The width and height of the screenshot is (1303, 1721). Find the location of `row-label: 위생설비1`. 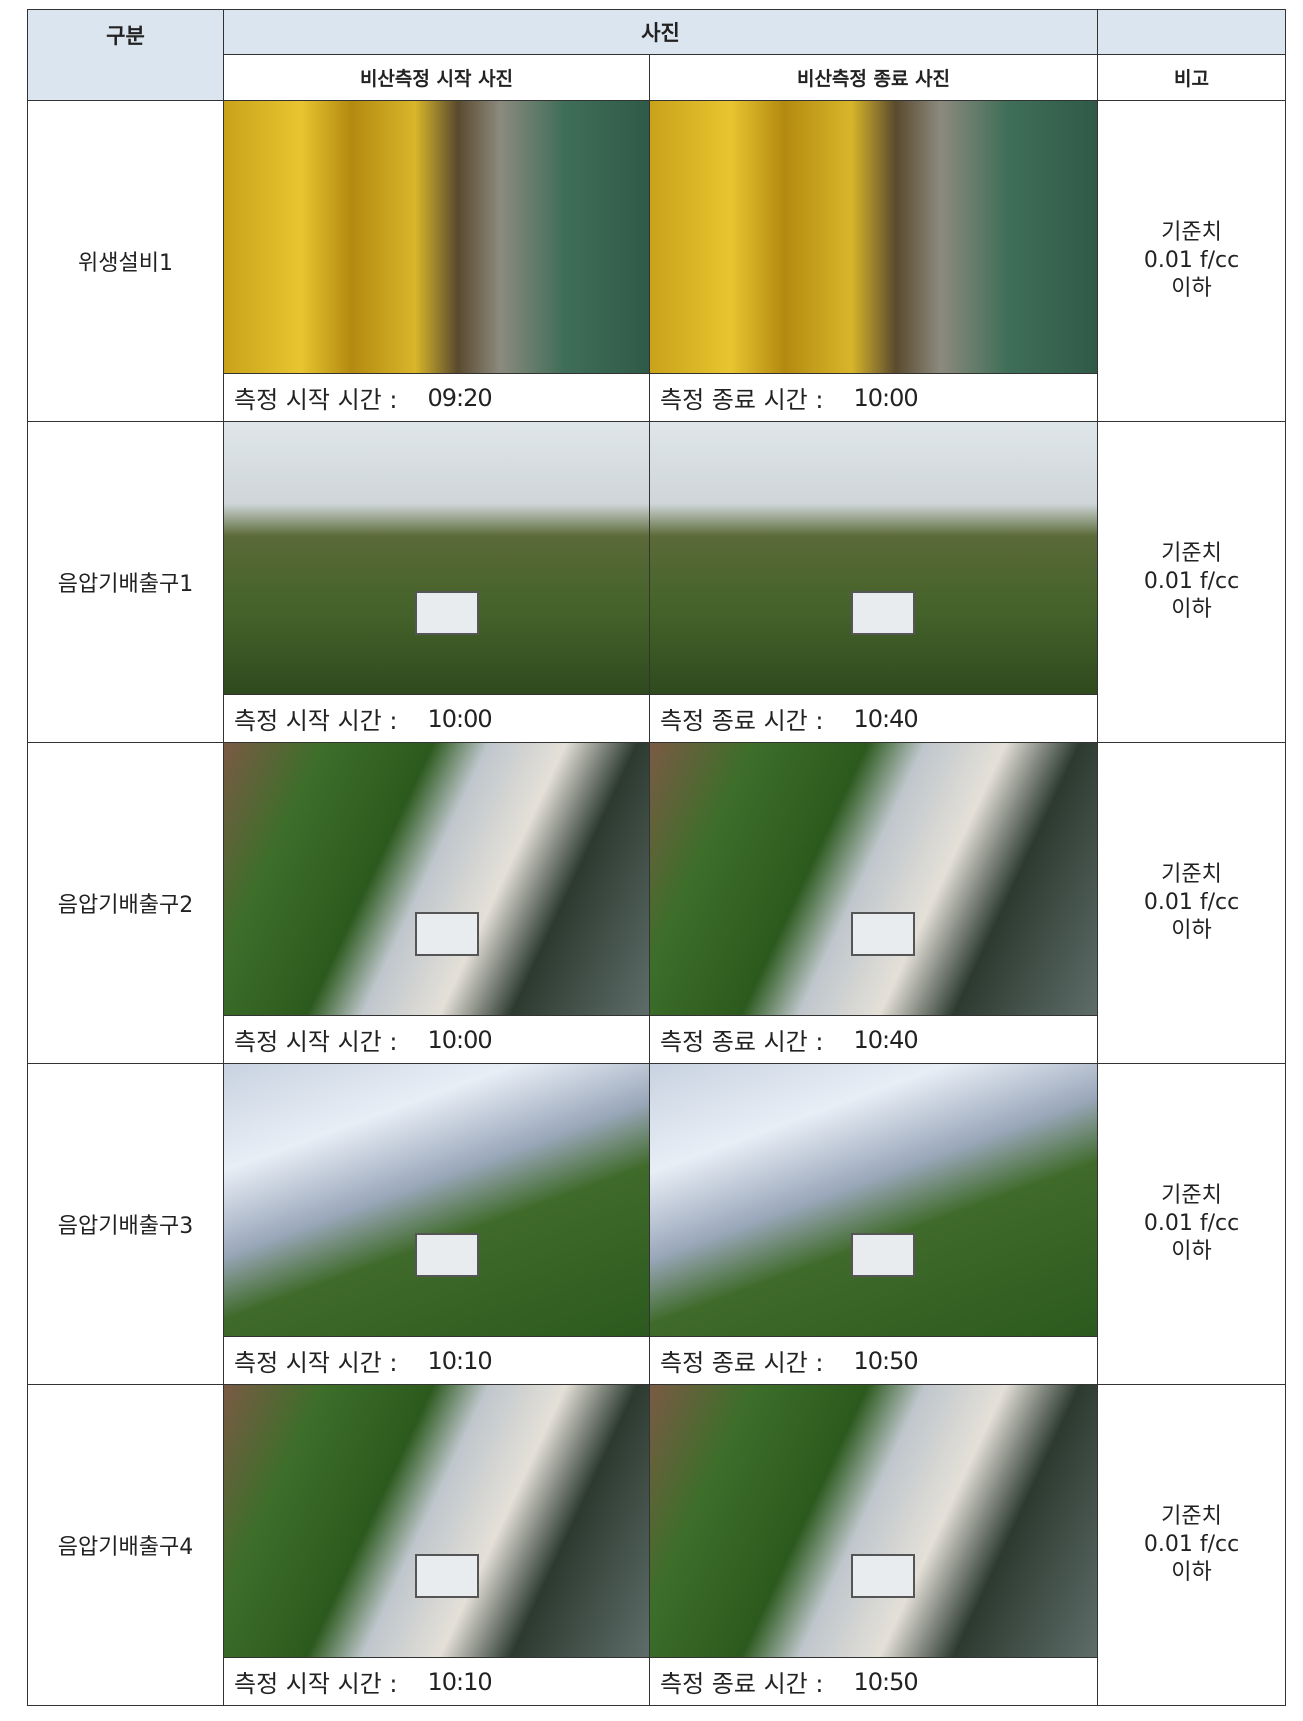

row-label: 위생설비1 is located at coordinates (125, 261).